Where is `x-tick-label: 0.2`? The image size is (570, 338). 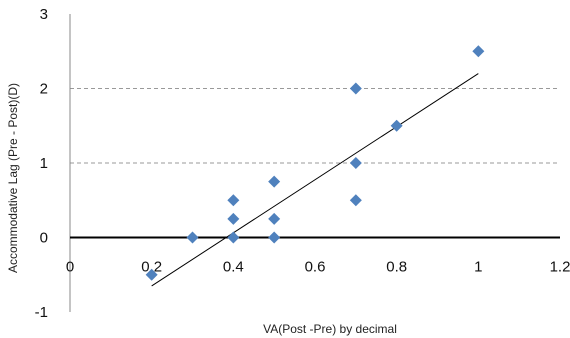 x-tick-label: 0.2 is located at coordinates (151, 267).